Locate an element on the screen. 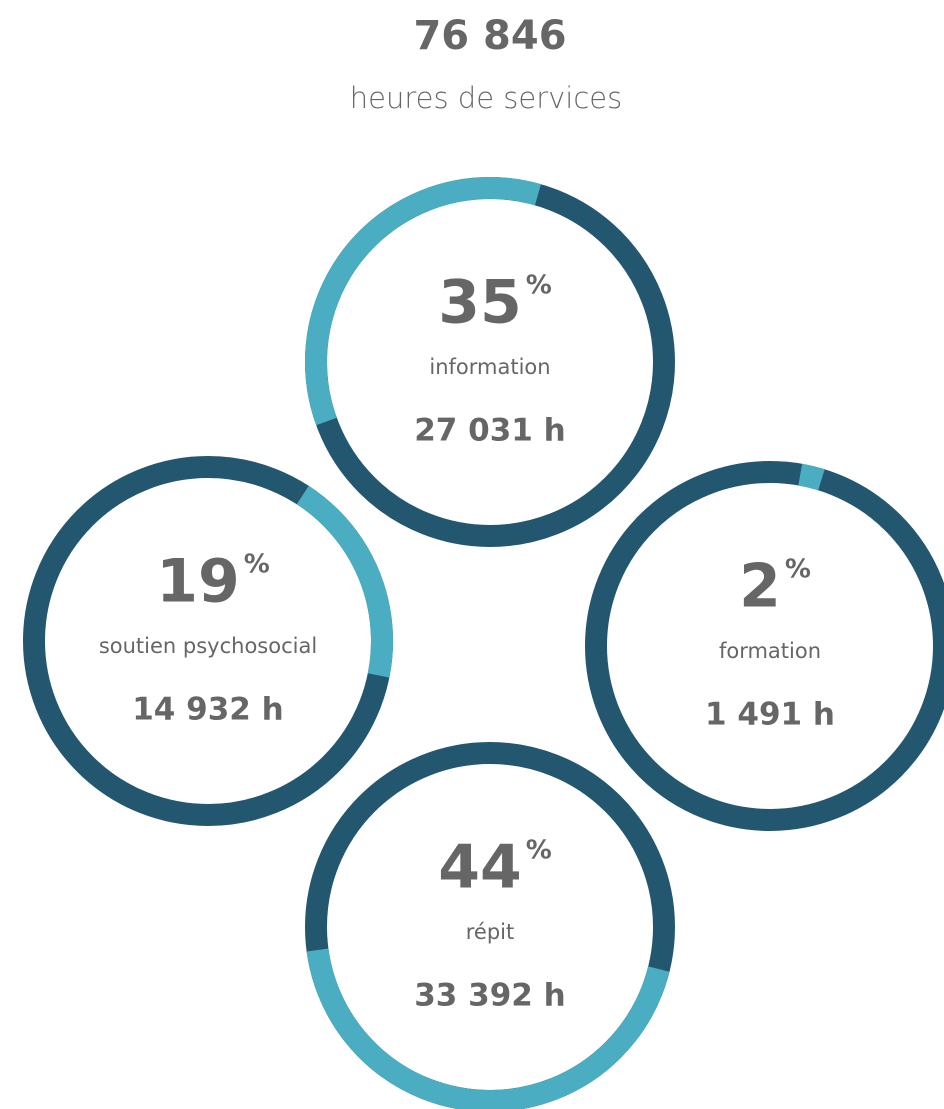 Image resolution: width=944 pixels, height=1109 pixels. category-label: soutien psychosocial is located at coordinates (208, 646).